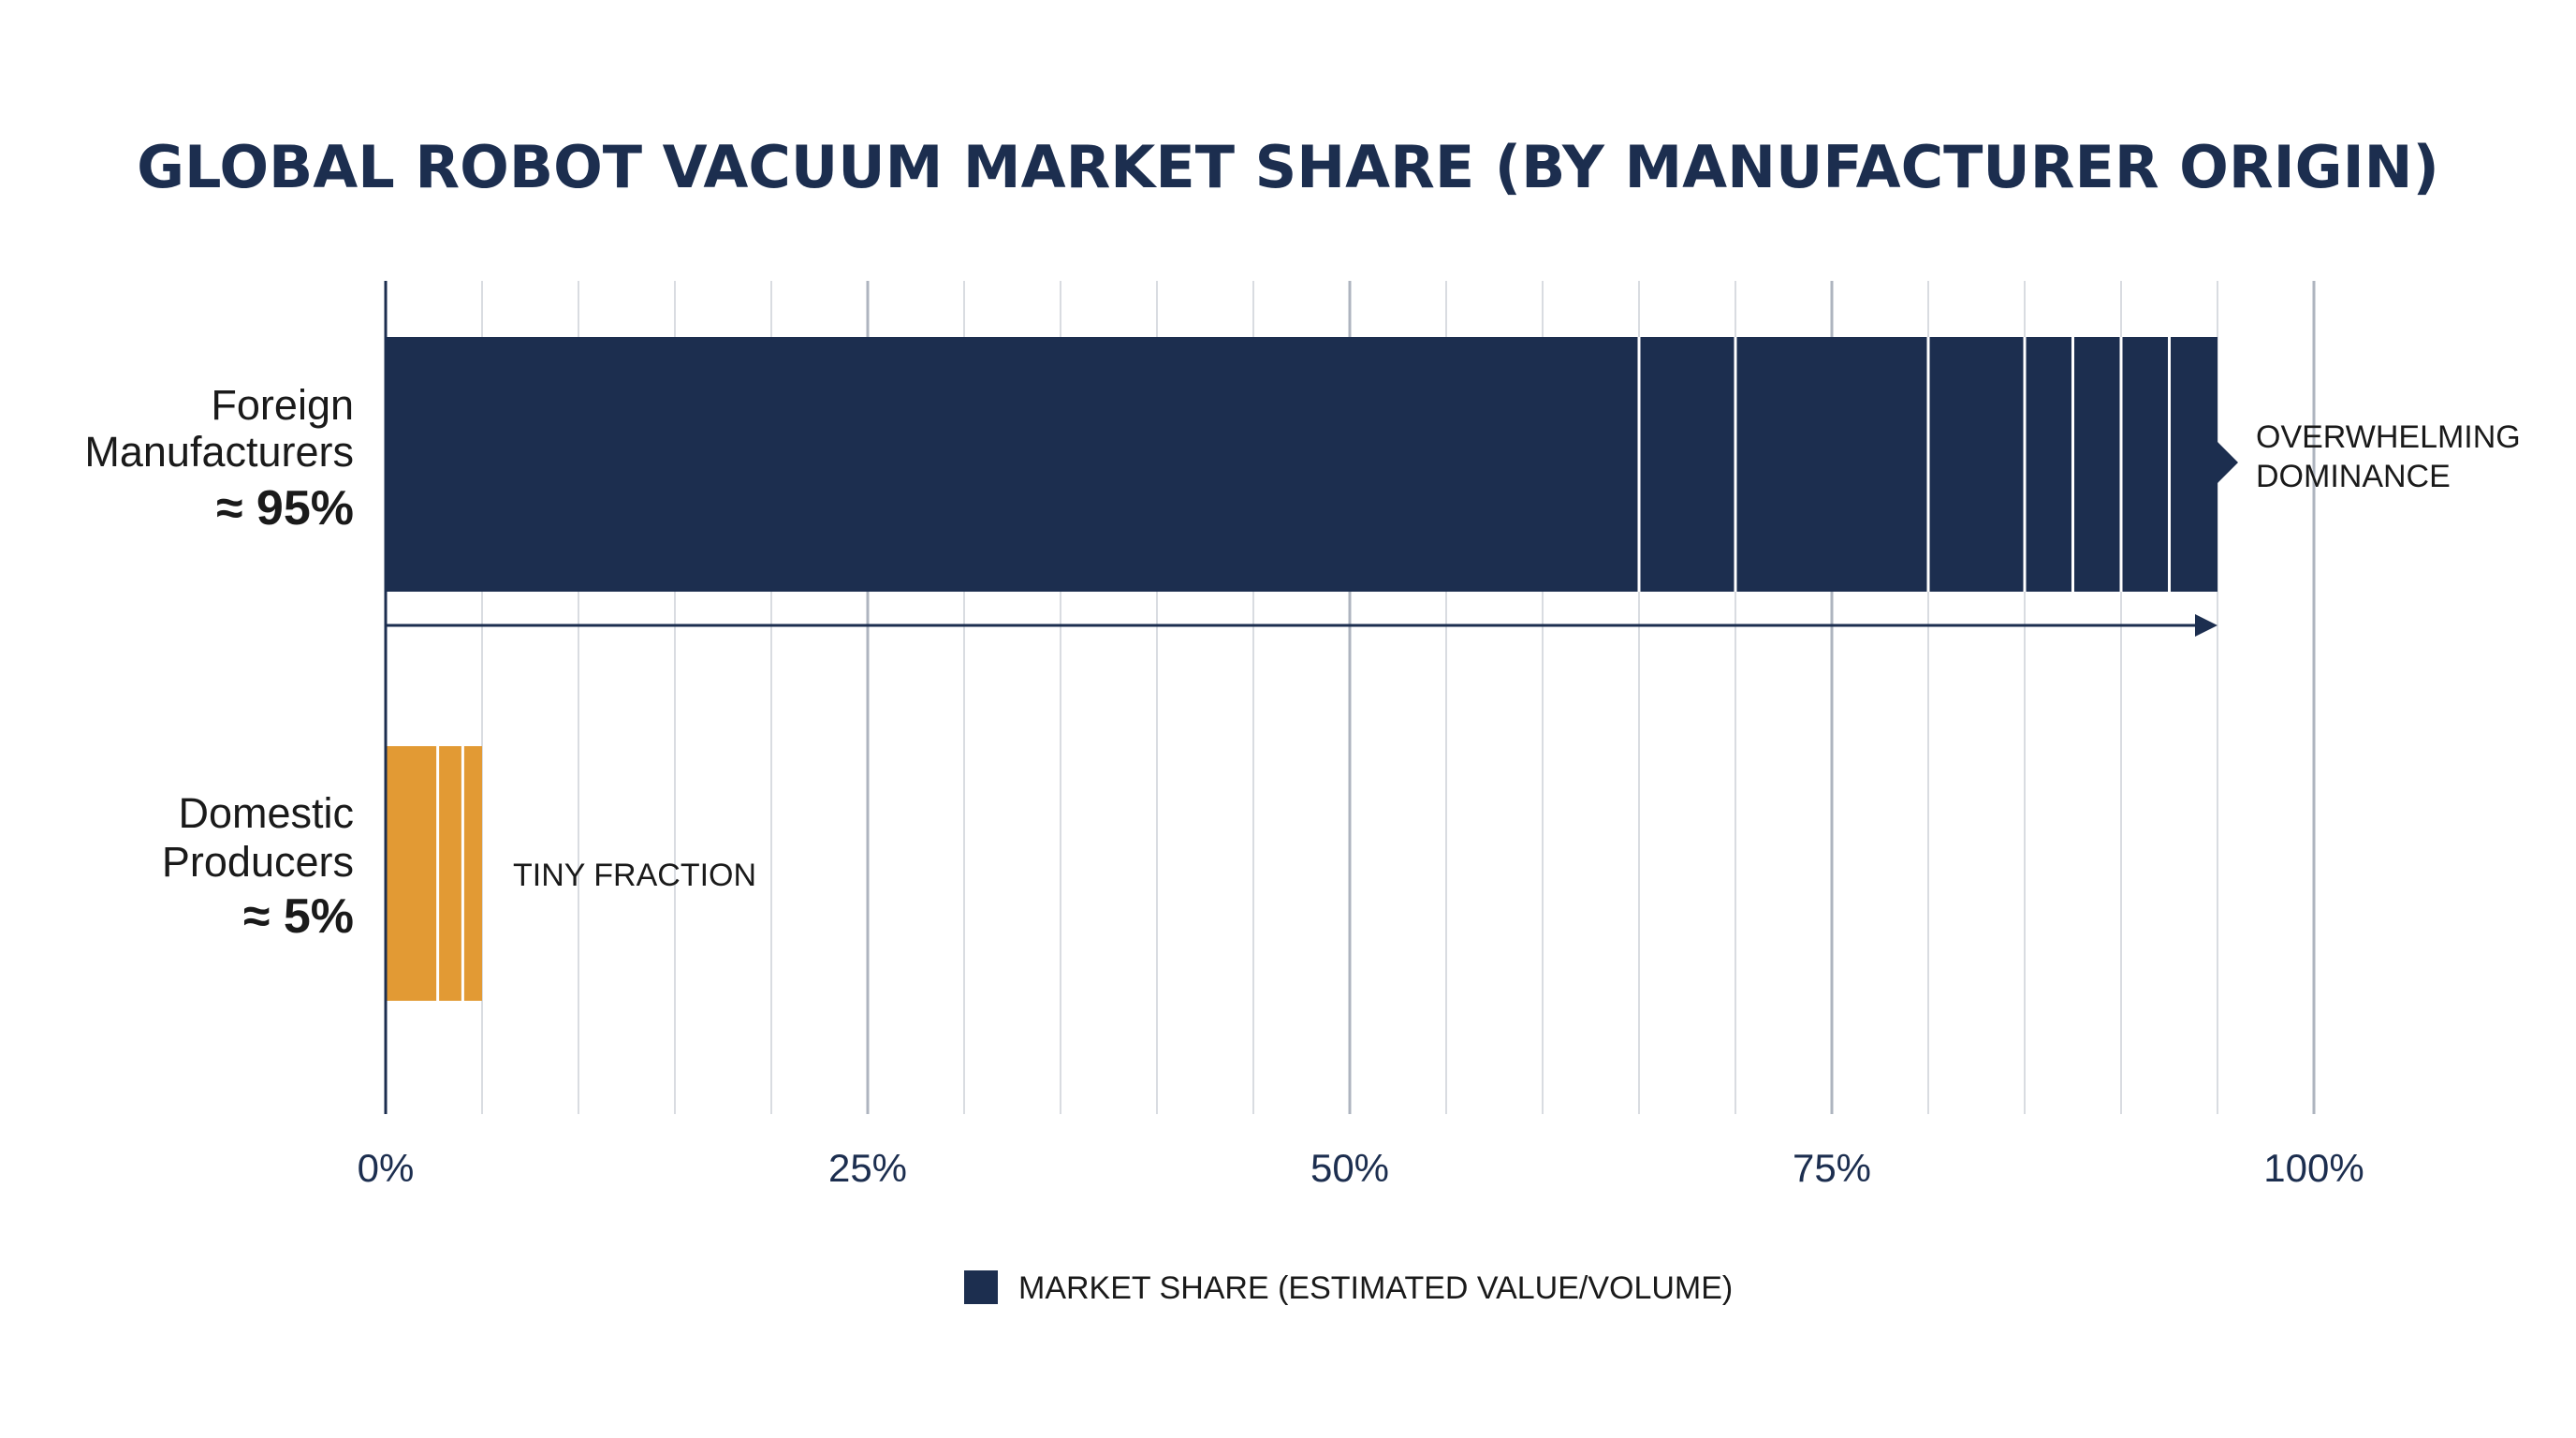 The image size is (2576, 1438). What do you see at coordinates (634, 875) in the screenshot?
I see `annotation-text: TINY FRACTION` at bounding box center [634, 875].